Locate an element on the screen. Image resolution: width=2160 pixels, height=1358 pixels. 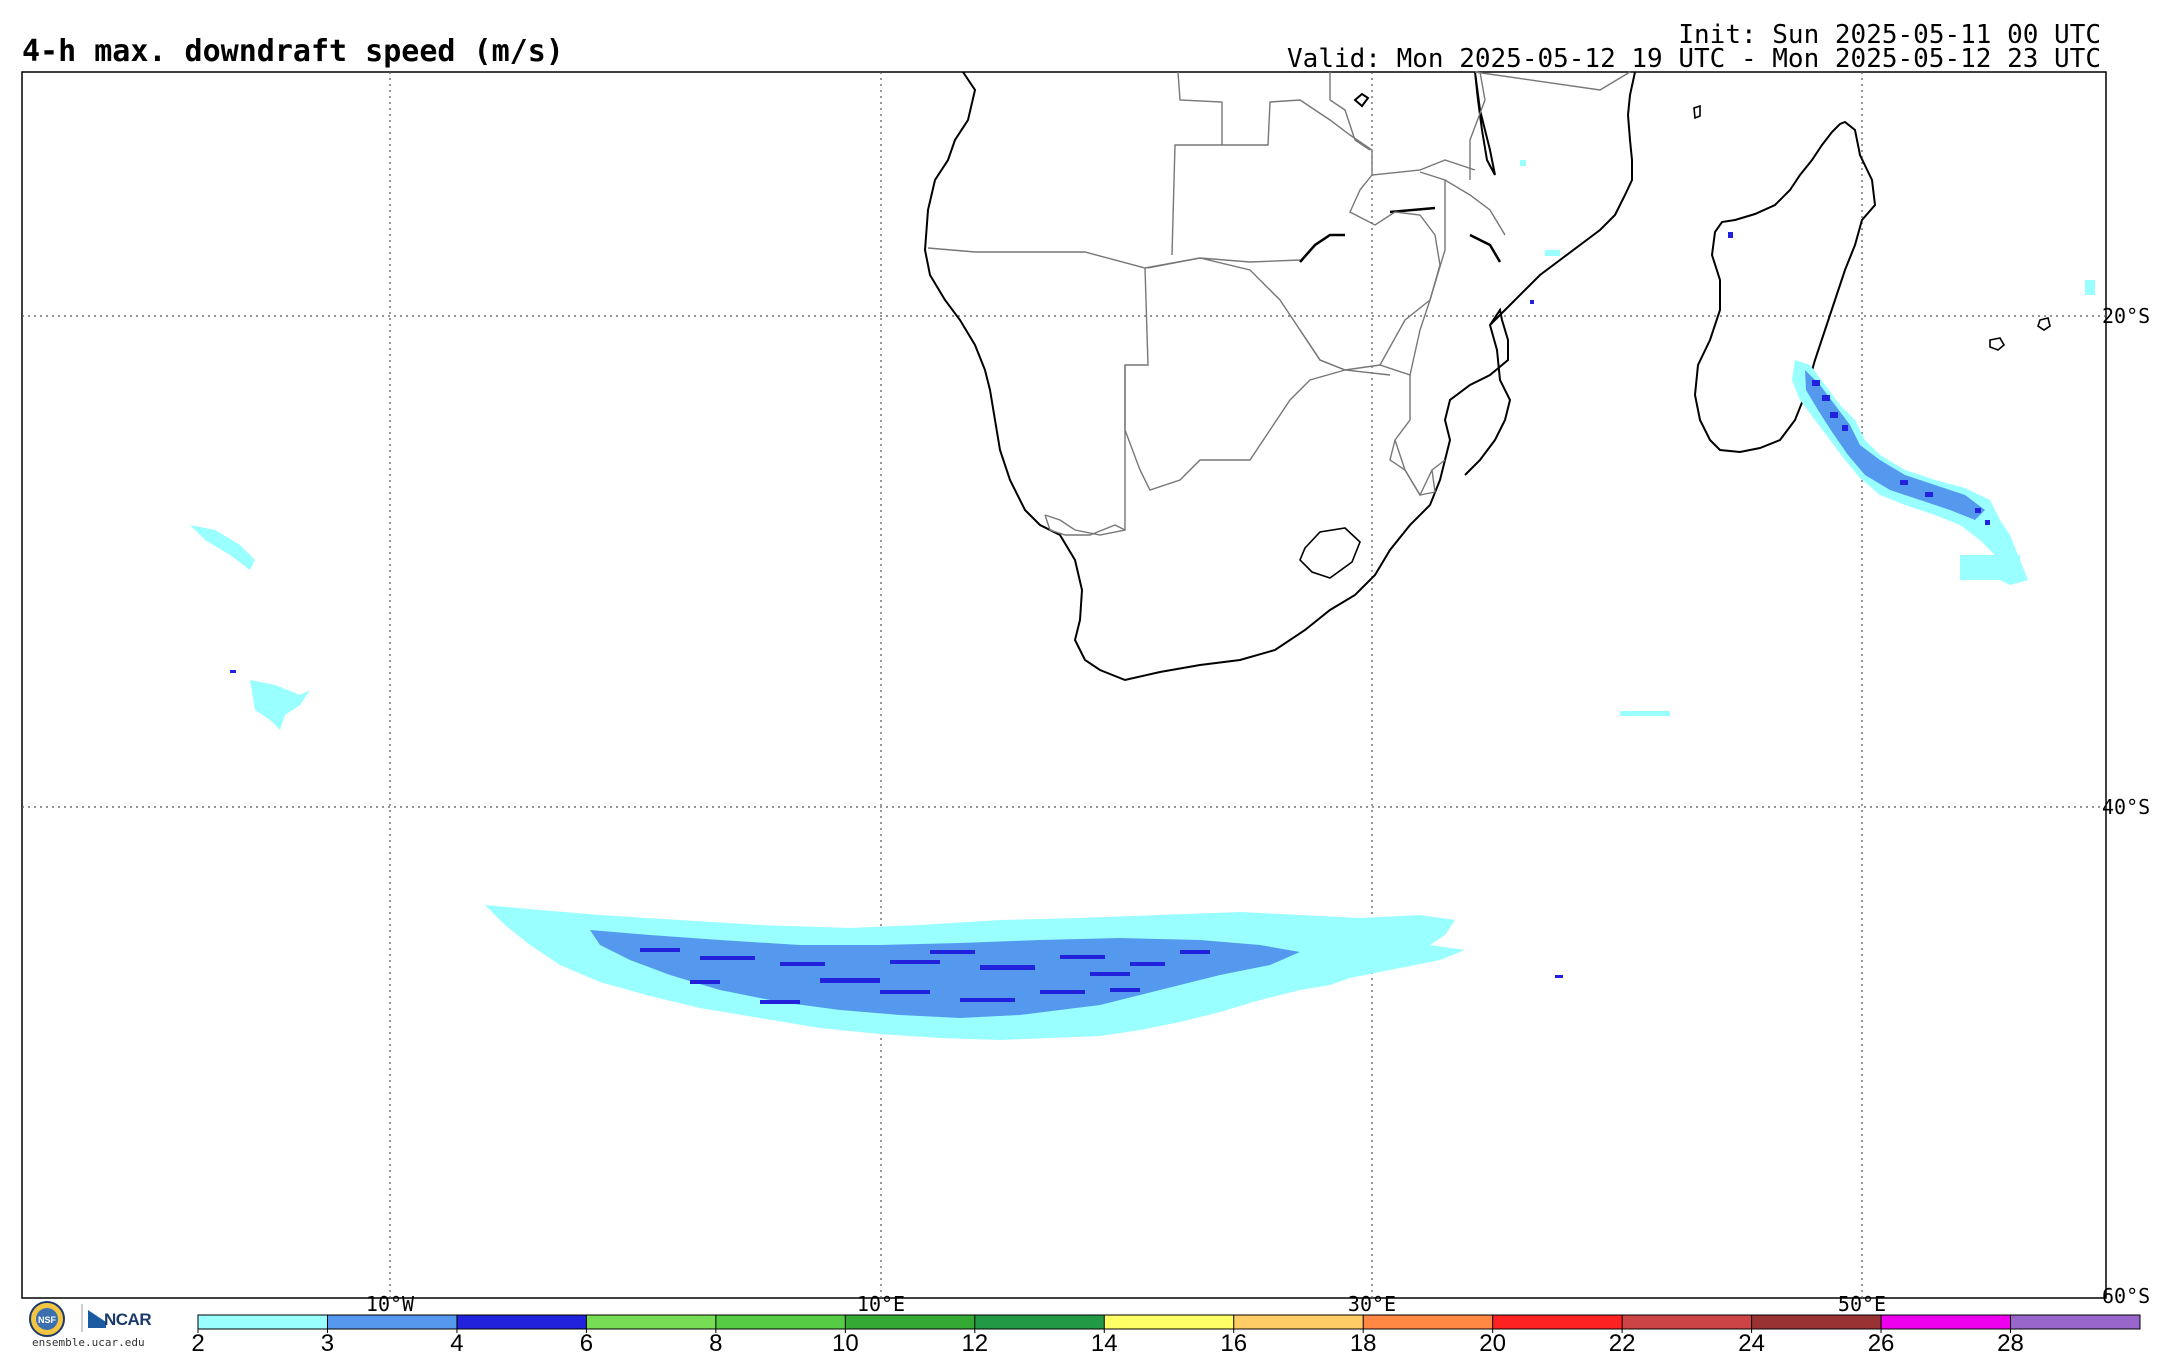
lesotho-border is located at coordinates (1330, 553).